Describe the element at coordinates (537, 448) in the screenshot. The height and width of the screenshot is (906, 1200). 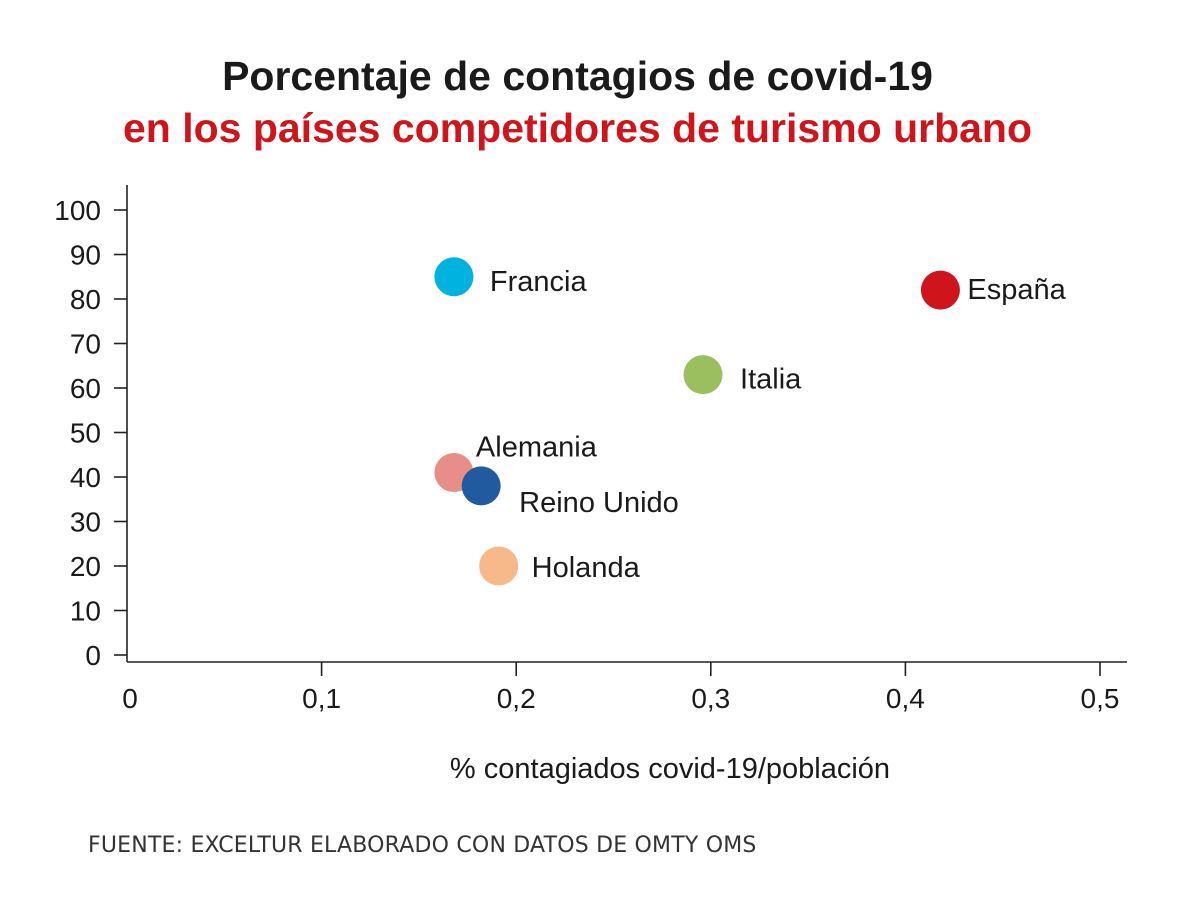
I see `data-point-label: Alemania` at that location.